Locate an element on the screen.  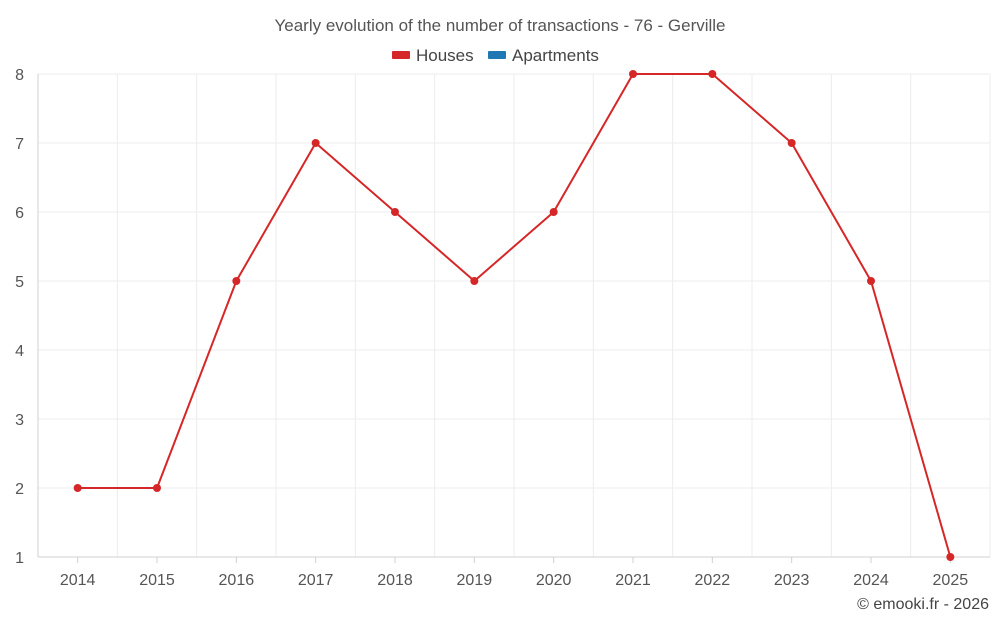
x-tick-label: 2020 is located at coordinates (554, 580).